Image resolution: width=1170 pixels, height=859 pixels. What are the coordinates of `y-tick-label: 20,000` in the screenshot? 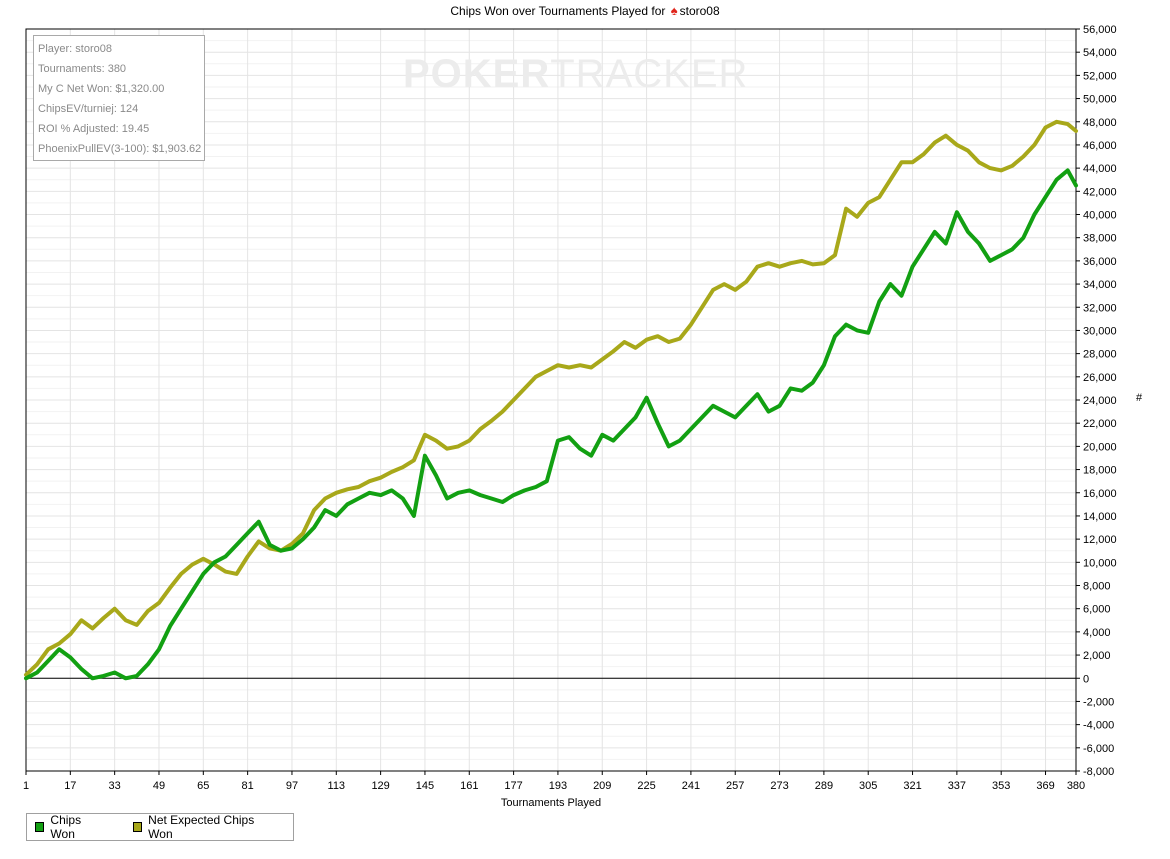 It's located at (1100, 447).